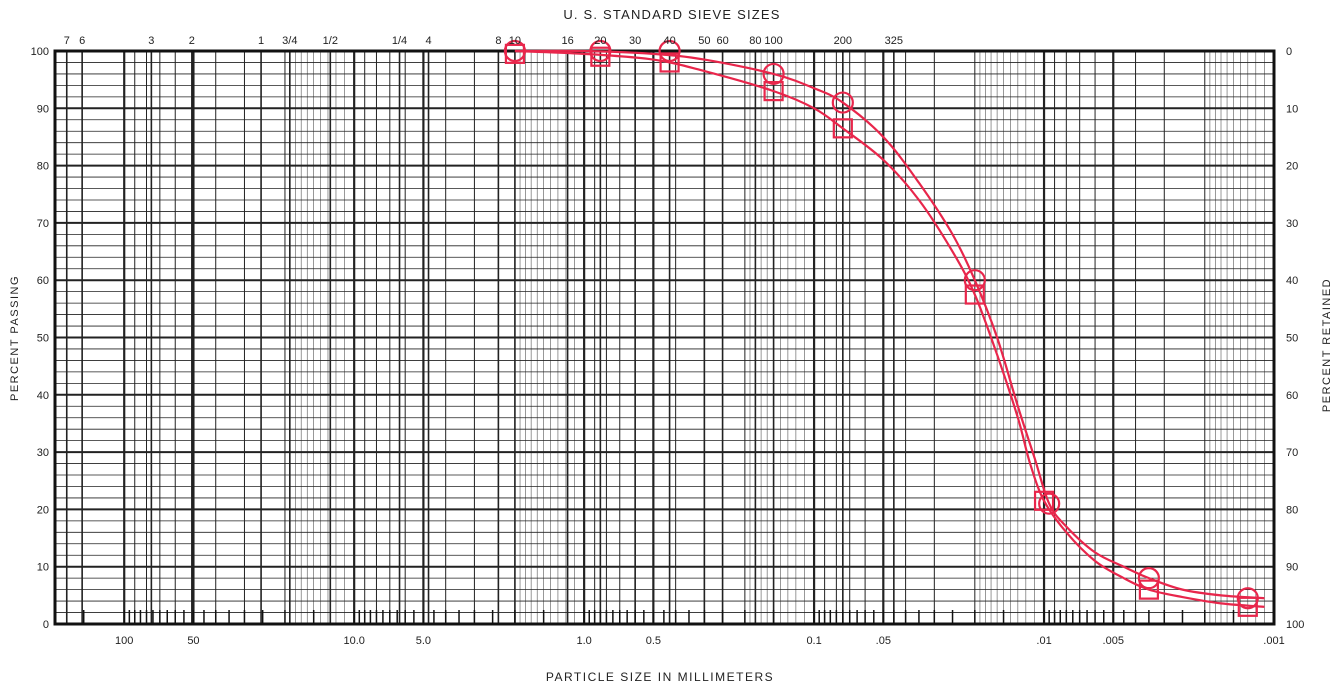 This screenshot has width=1343, height=689. Describe the element at coordinates (1292, 109) in the screenshot. I see `right-y-tick-label: 10` at that location.